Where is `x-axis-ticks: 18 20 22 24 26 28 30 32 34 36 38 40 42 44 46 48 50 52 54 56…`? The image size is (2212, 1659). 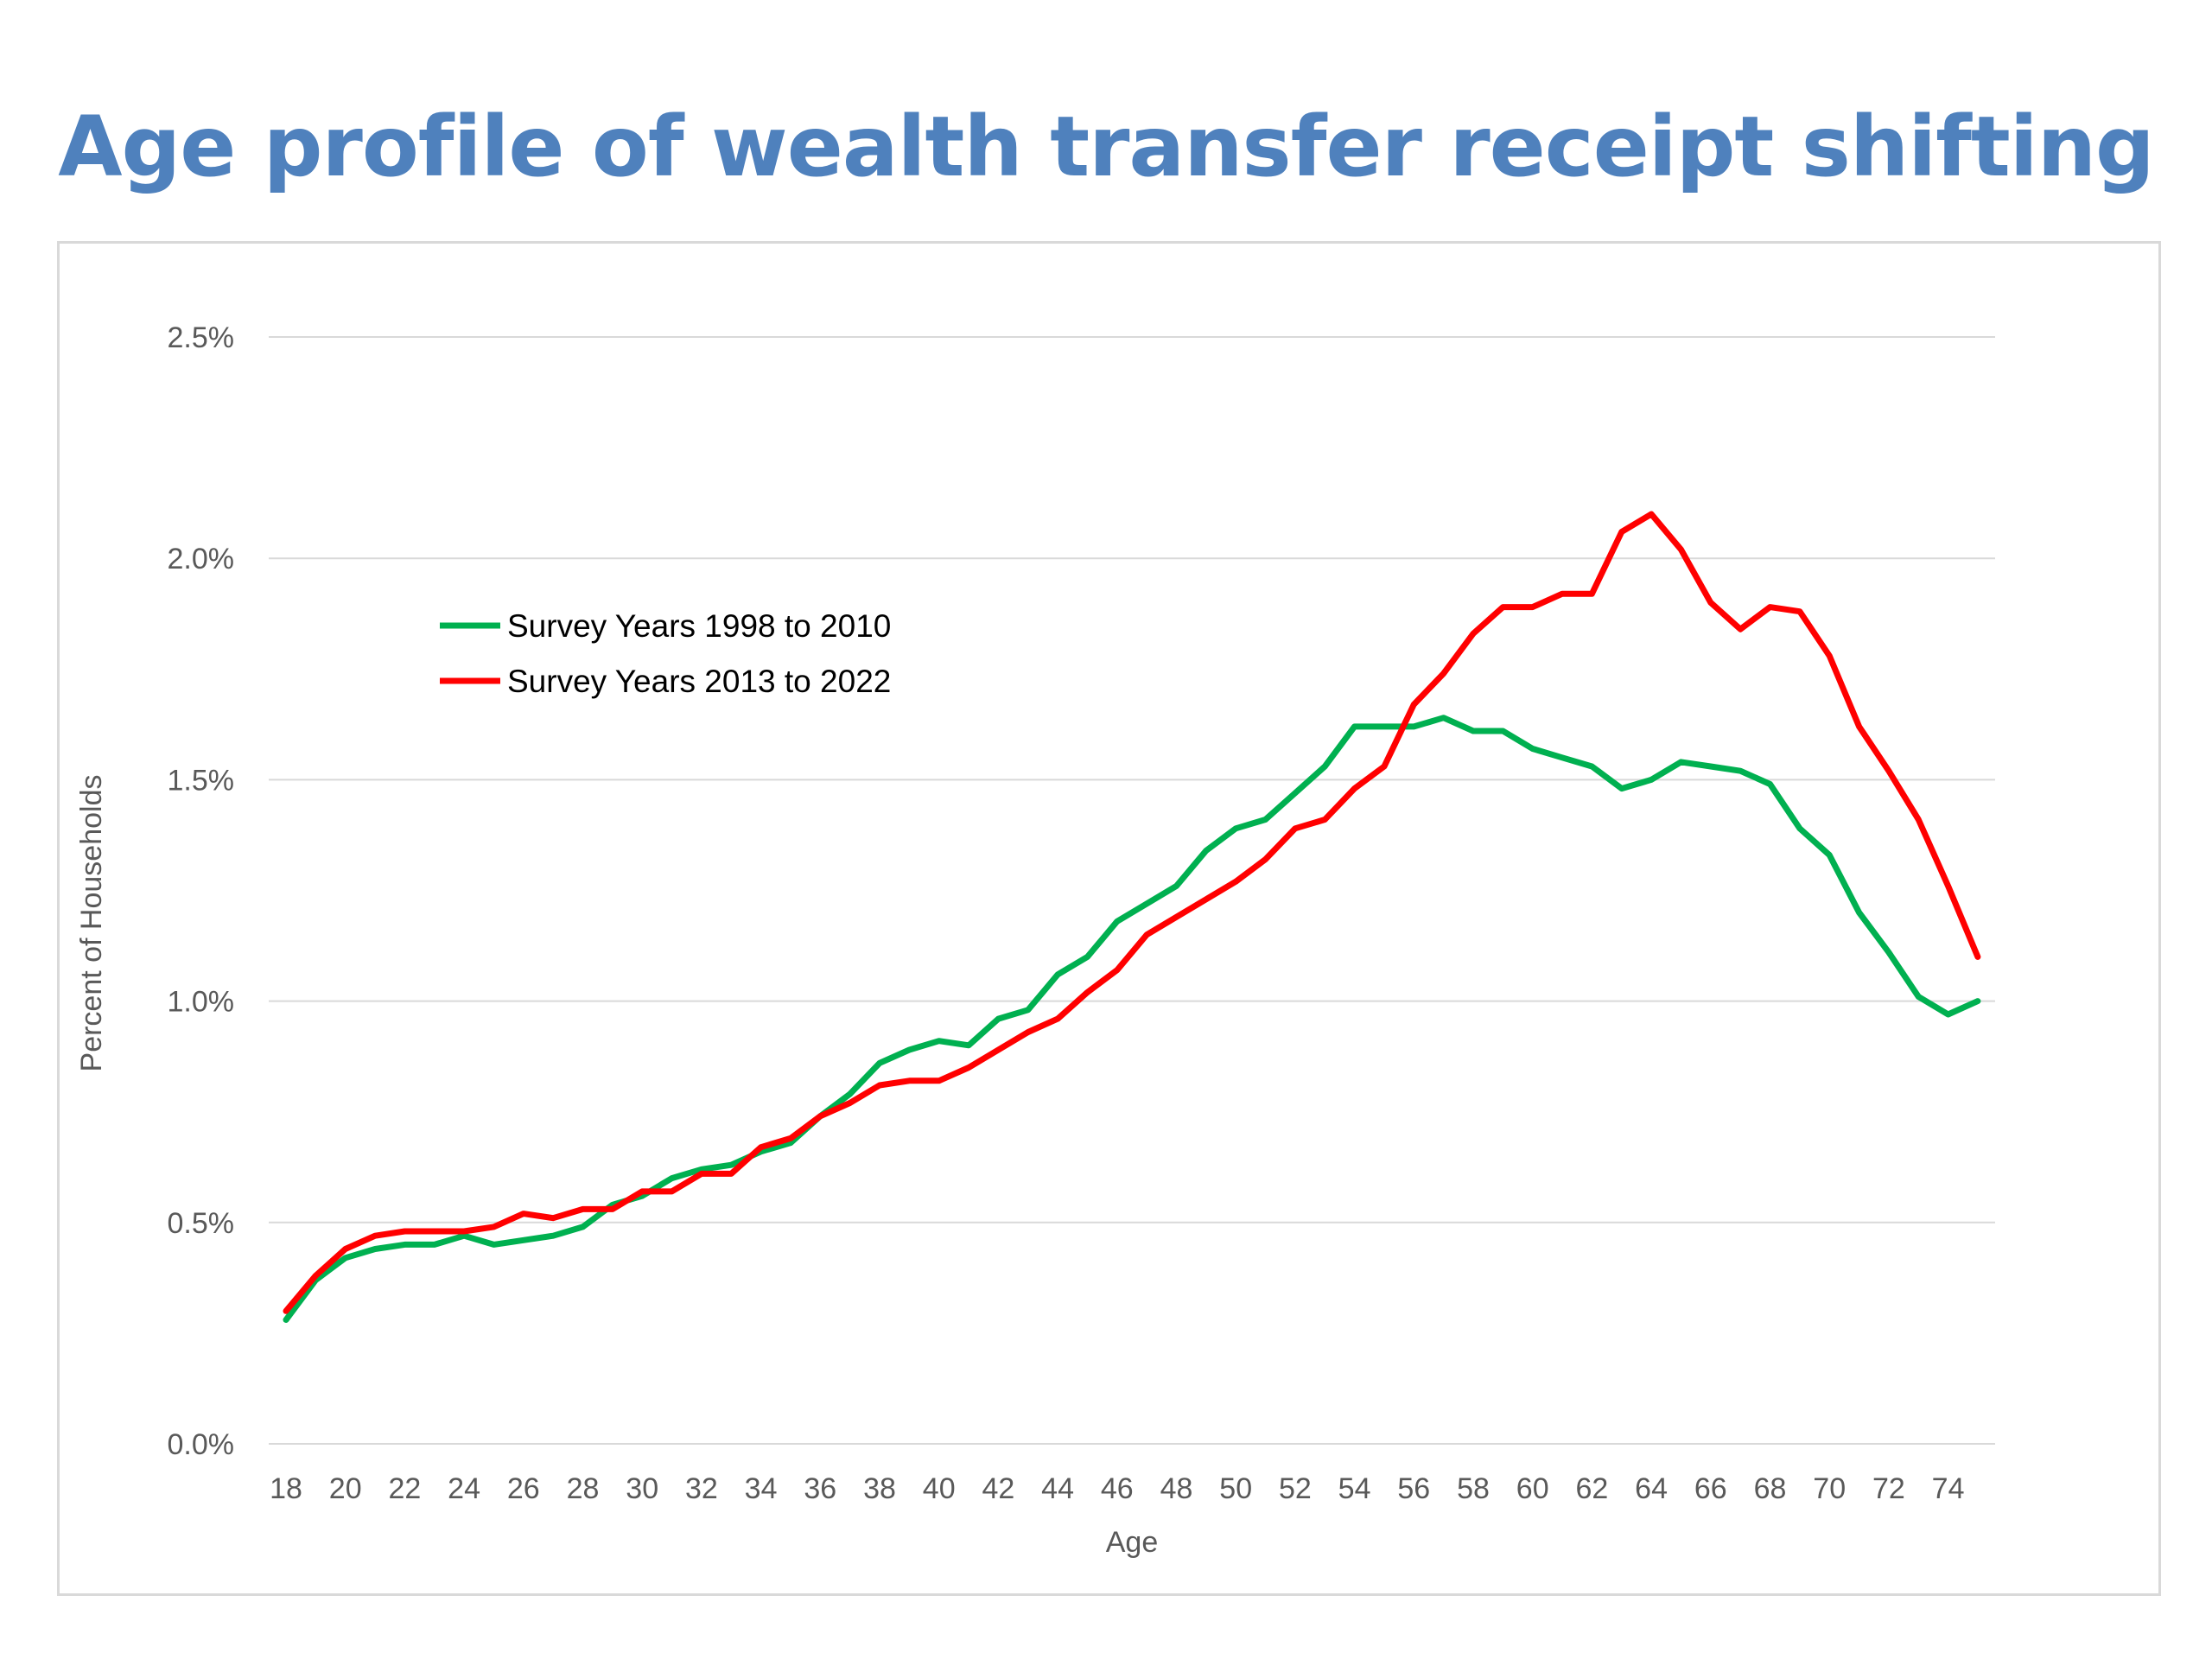
x-axis-ticks: 18 20 22 24 26 28 30 32 34 36 38 40 42 44 46 48 50 52 54 56… is located at coordinates (1117, 1488).